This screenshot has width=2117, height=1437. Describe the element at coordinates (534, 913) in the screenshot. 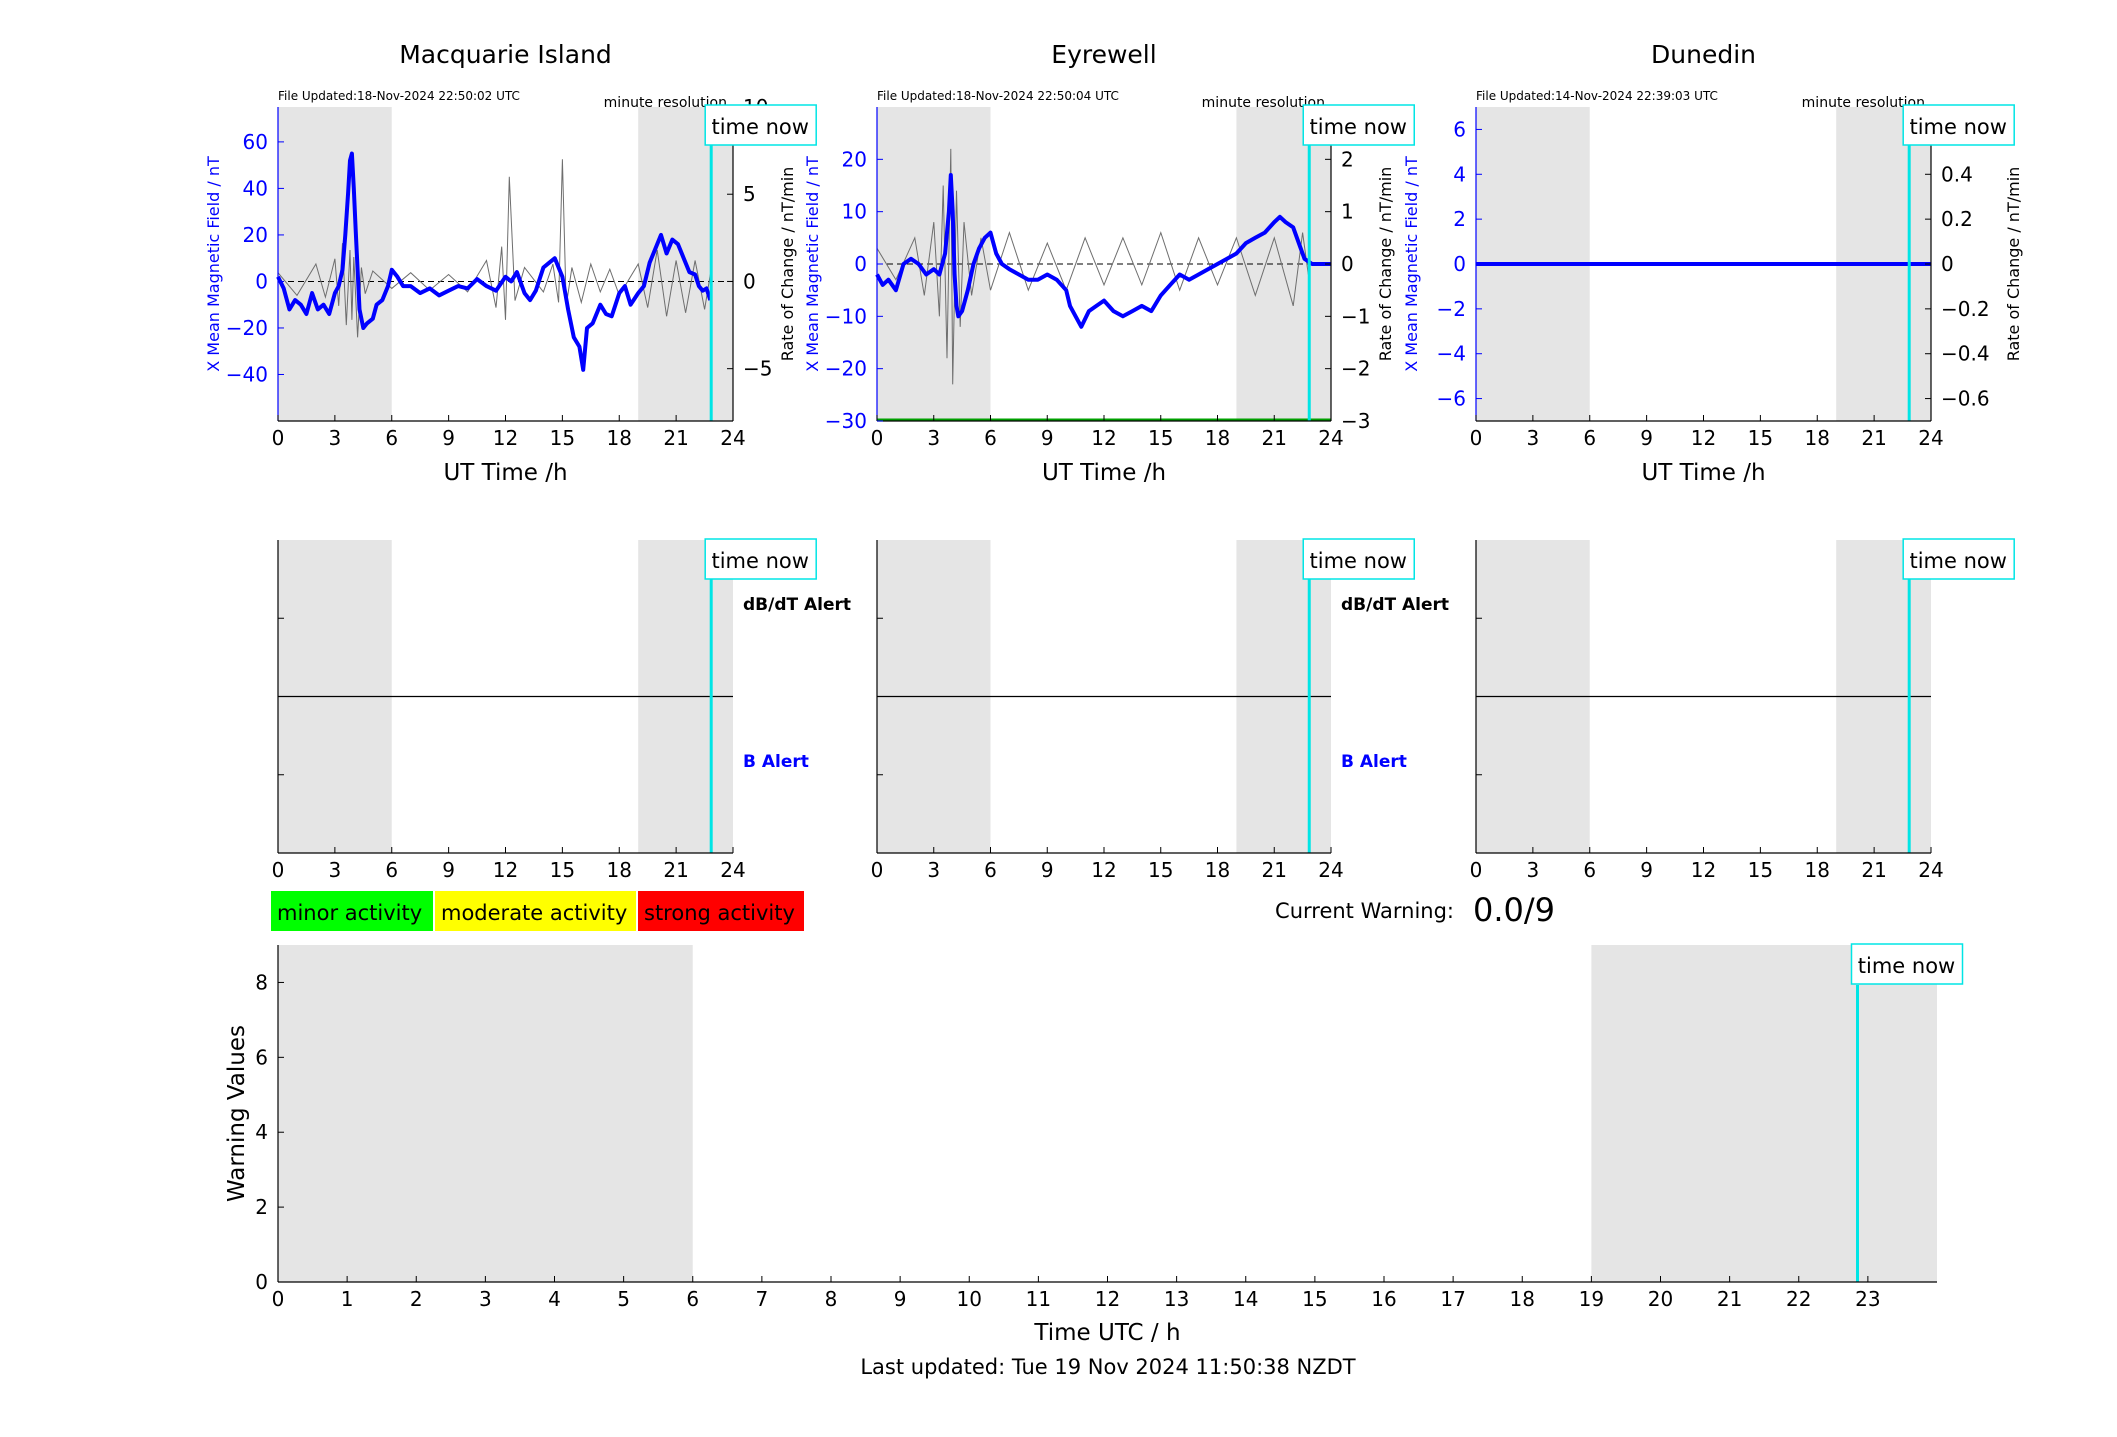

I see `legend-label: moderate activity` at that location.